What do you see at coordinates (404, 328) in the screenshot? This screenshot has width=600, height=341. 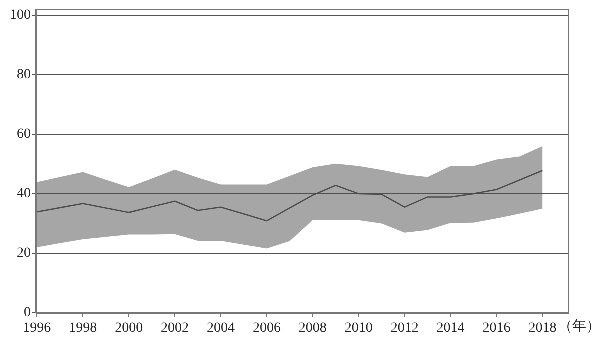 I see `x-tick-label: 2012` at bounding box center [404, 328].